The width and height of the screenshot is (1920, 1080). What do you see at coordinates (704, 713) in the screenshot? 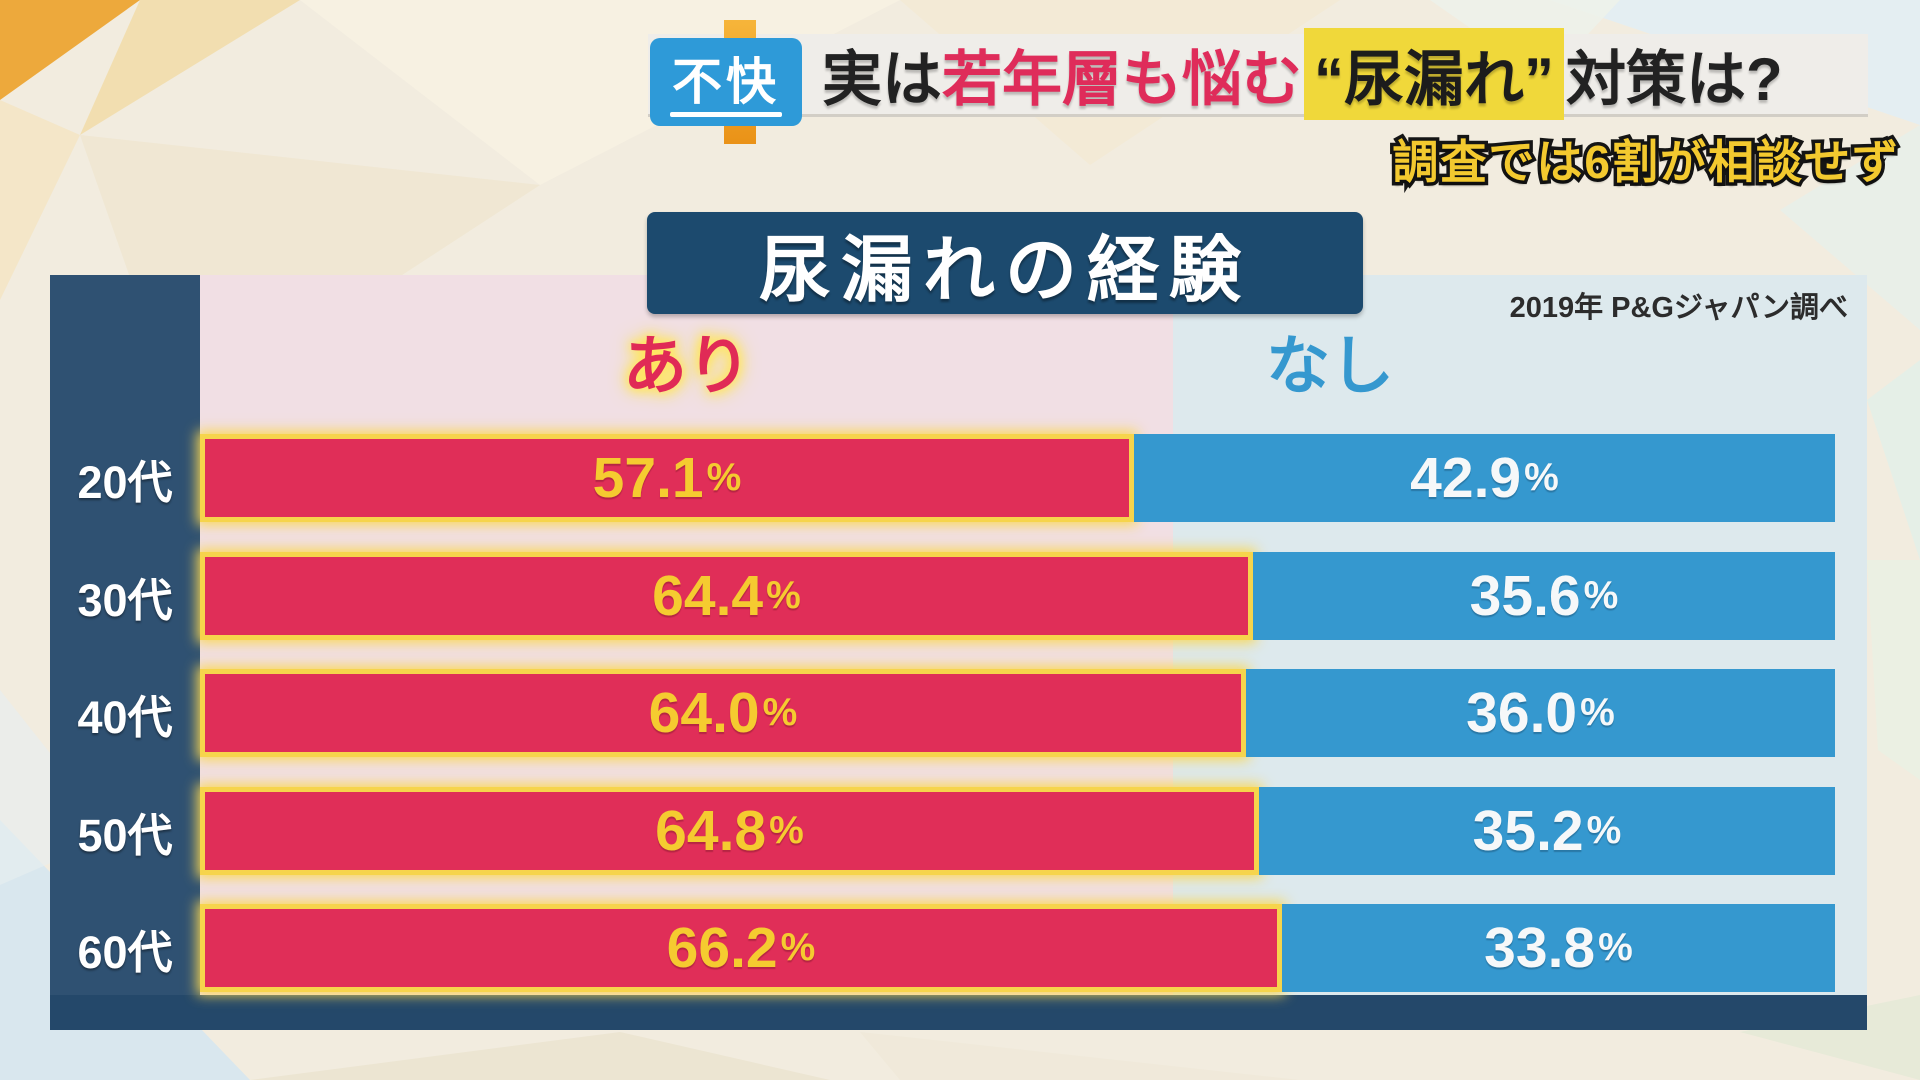
I see `yes-bar-40代-value: 64.0` at bounding box center [704, 713].